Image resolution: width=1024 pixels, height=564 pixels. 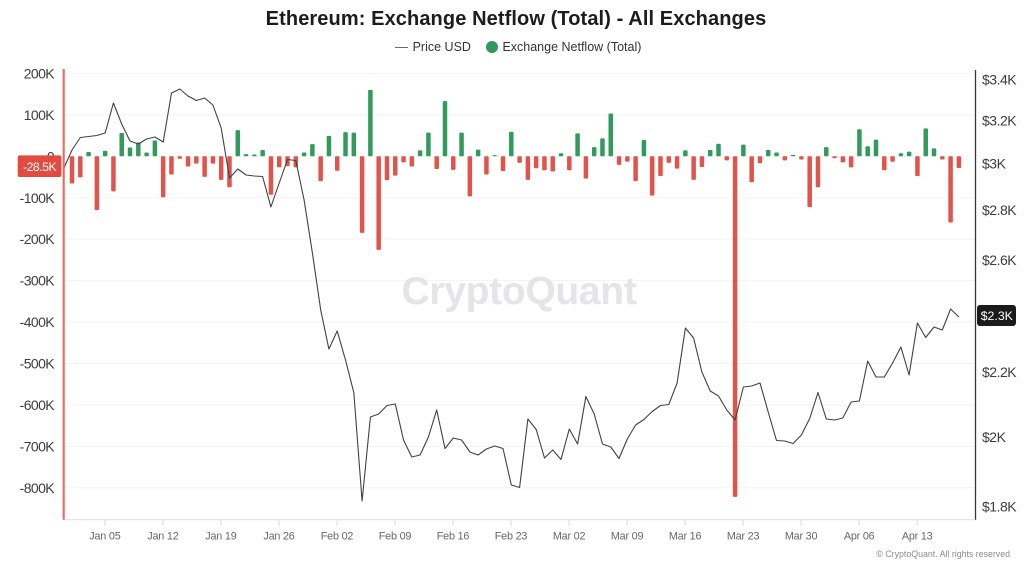 What do you see at coordinates (38, 198) in the screenshot?
I see `svg-text: -100K` at bounding box center [38, 198].